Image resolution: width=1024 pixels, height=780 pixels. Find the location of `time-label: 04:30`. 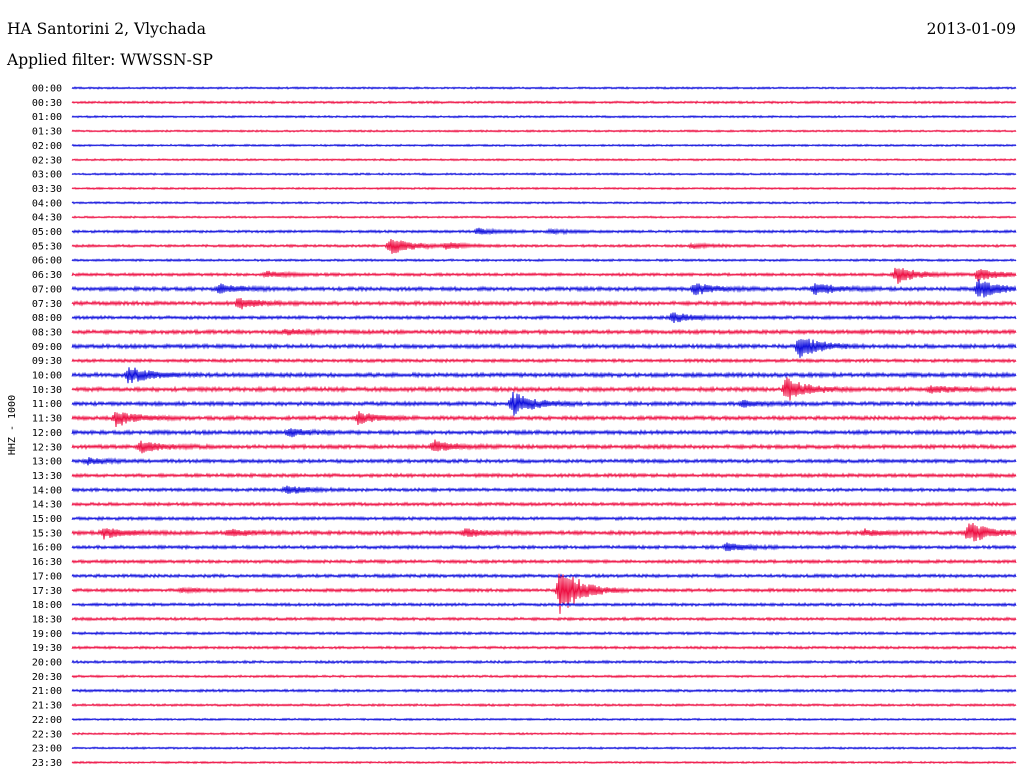

time-label: 04:30 is located at coordinates (47, 218).